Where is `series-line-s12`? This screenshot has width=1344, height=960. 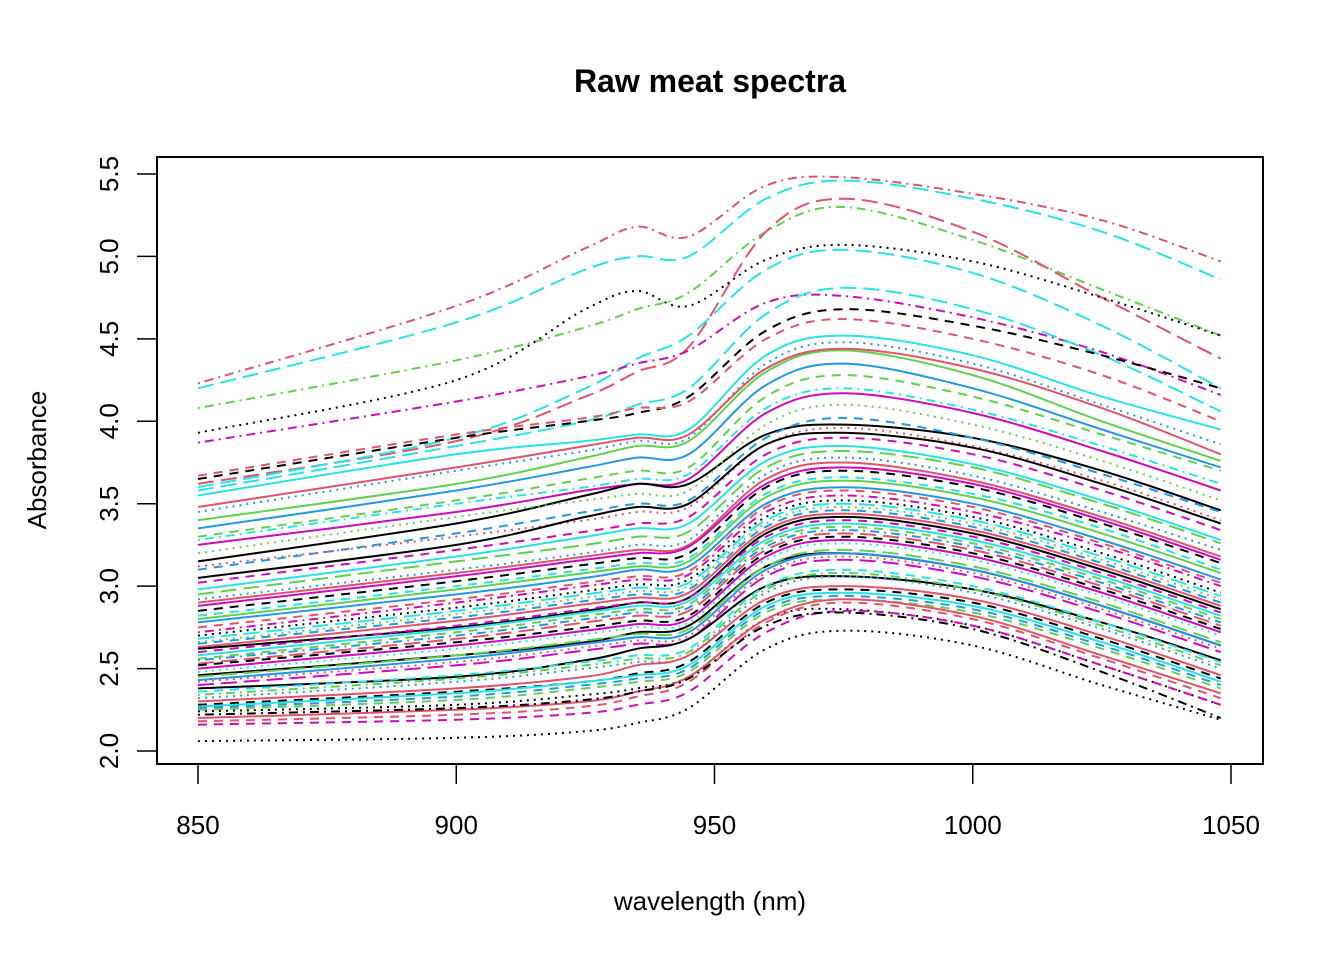 series-line-s12 is located at coordinates (709, 427).